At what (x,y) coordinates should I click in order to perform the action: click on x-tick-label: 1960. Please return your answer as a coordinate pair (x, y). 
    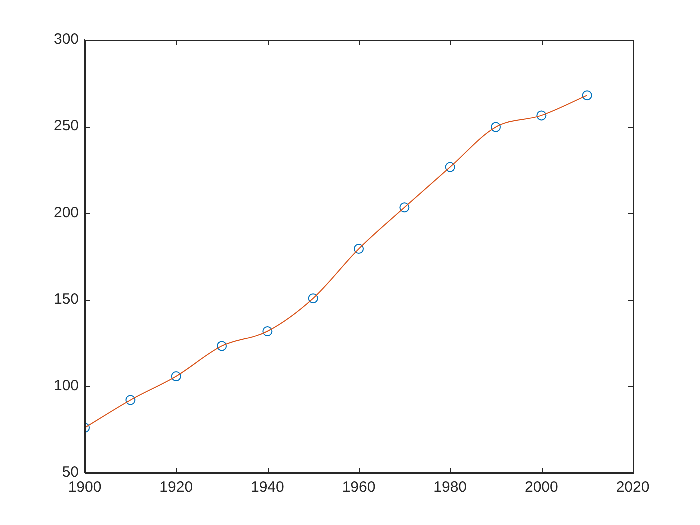
    Looking at the image, I should click on (359, 487).